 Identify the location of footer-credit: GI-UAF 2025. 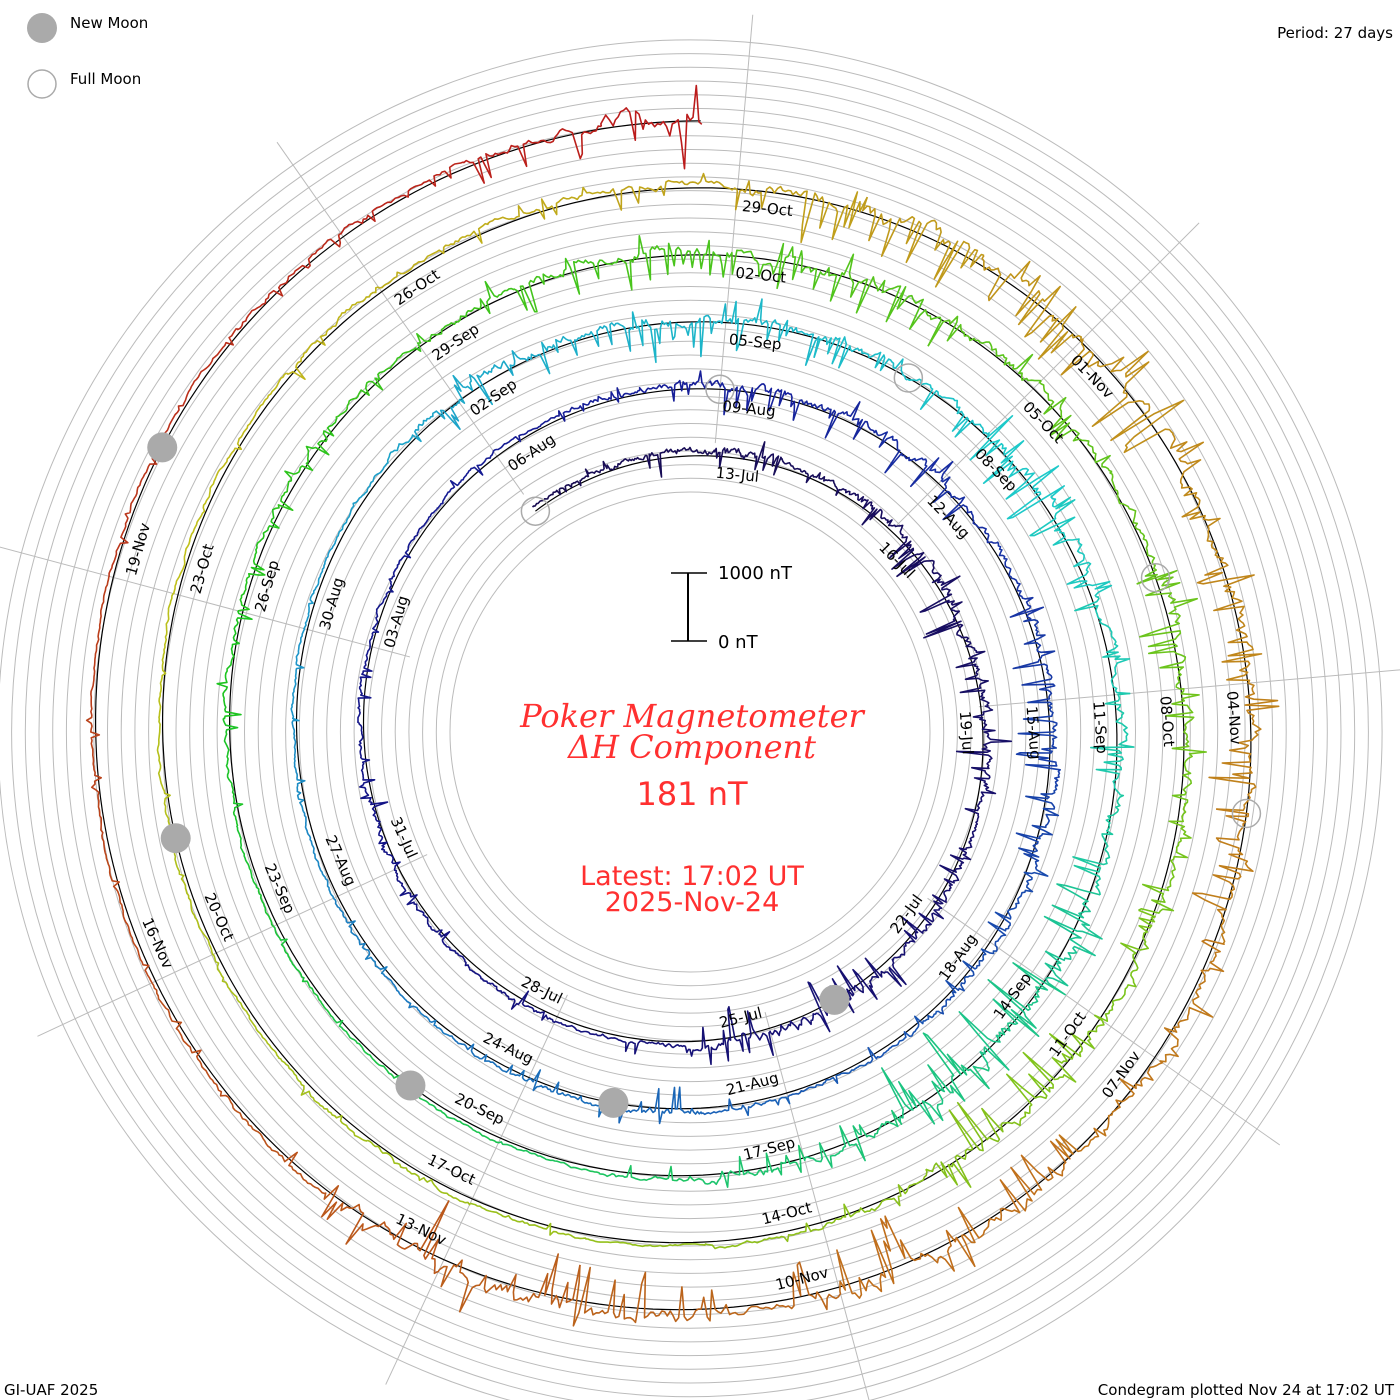
(51, 1390).